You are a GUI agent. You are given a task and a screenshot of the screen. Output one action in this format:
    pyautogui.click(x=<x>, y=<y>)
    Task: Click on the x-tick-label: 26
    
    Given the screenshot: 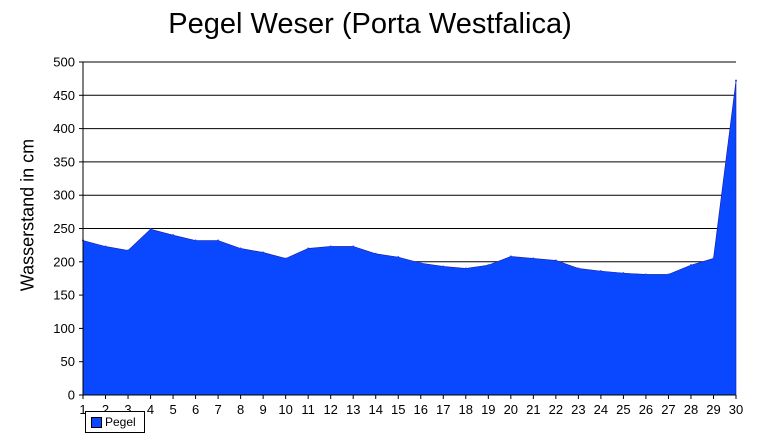 What is the action you would take?
    pyautogui.click(x=646, y=409)
    